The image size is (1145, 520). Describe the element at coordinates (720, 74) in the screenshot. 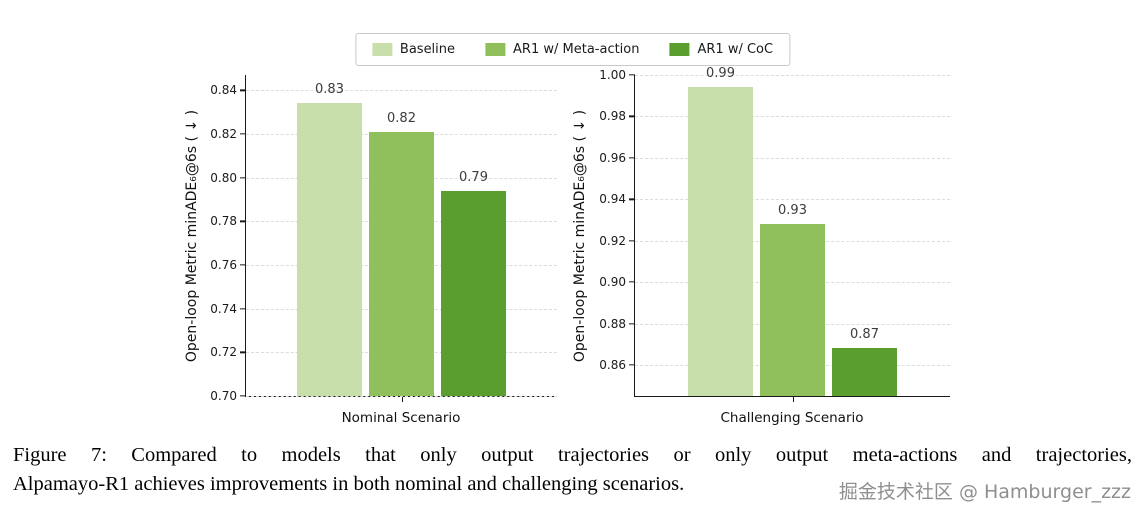

I see `bar-value-label: 0.99` at that location.